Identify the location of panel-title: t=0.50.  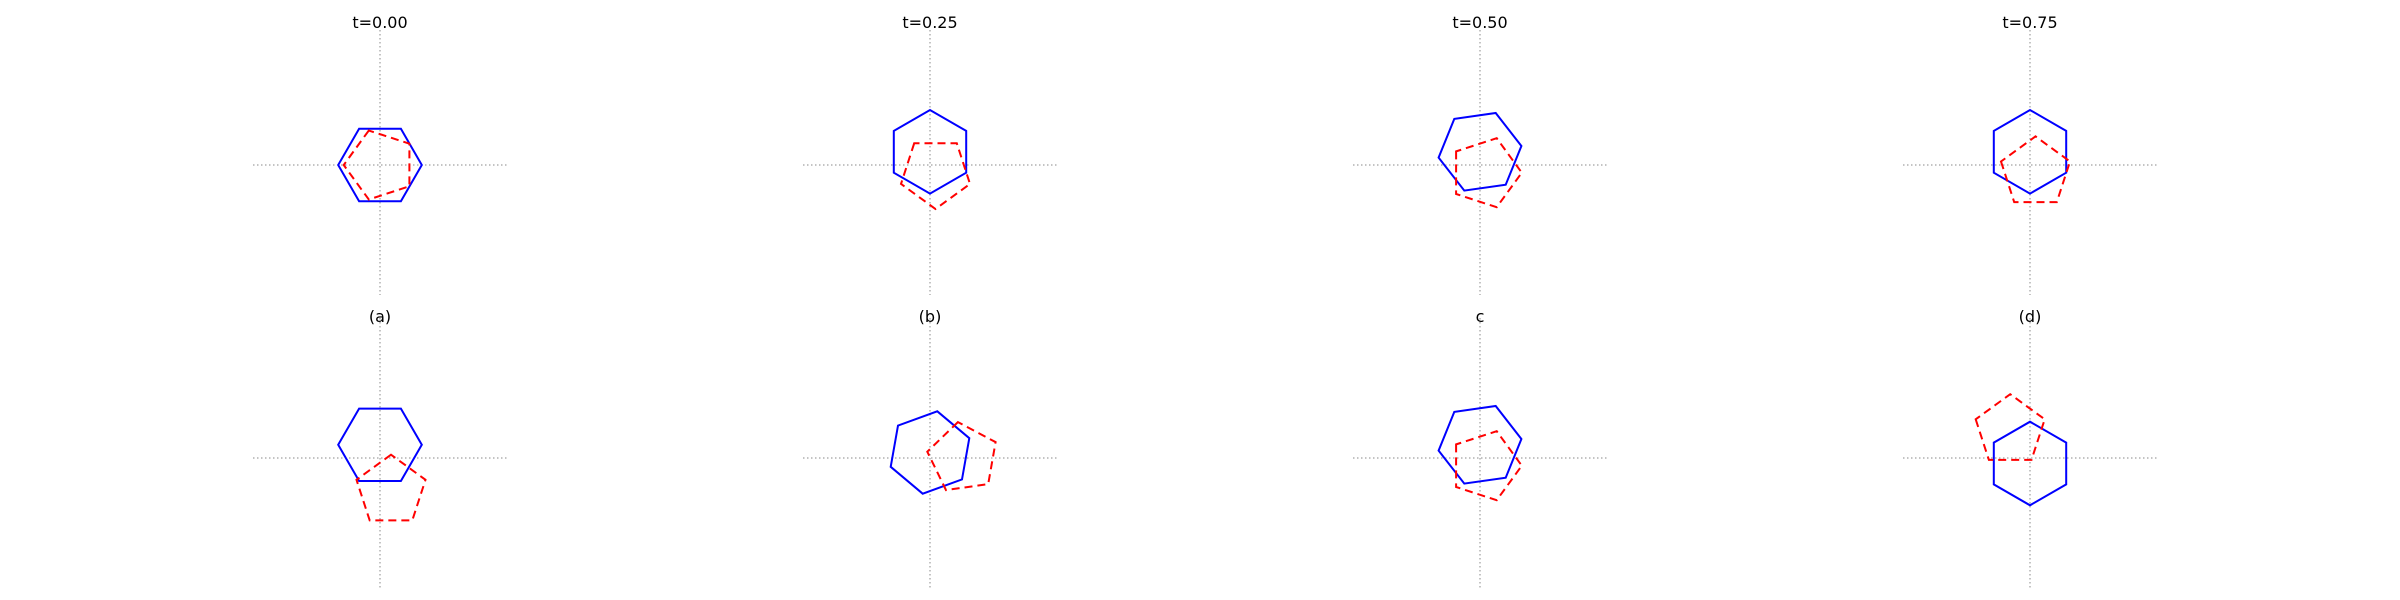
(1479, 22).